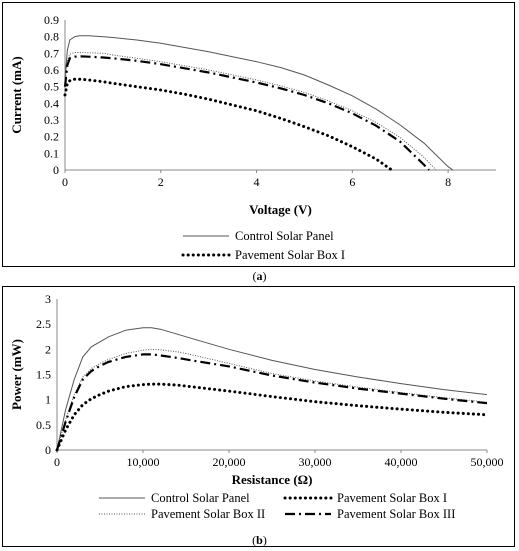 This screenshot has height=551, width=519. I want to click on y-axis-label: Power (mW), so click(16, 374).